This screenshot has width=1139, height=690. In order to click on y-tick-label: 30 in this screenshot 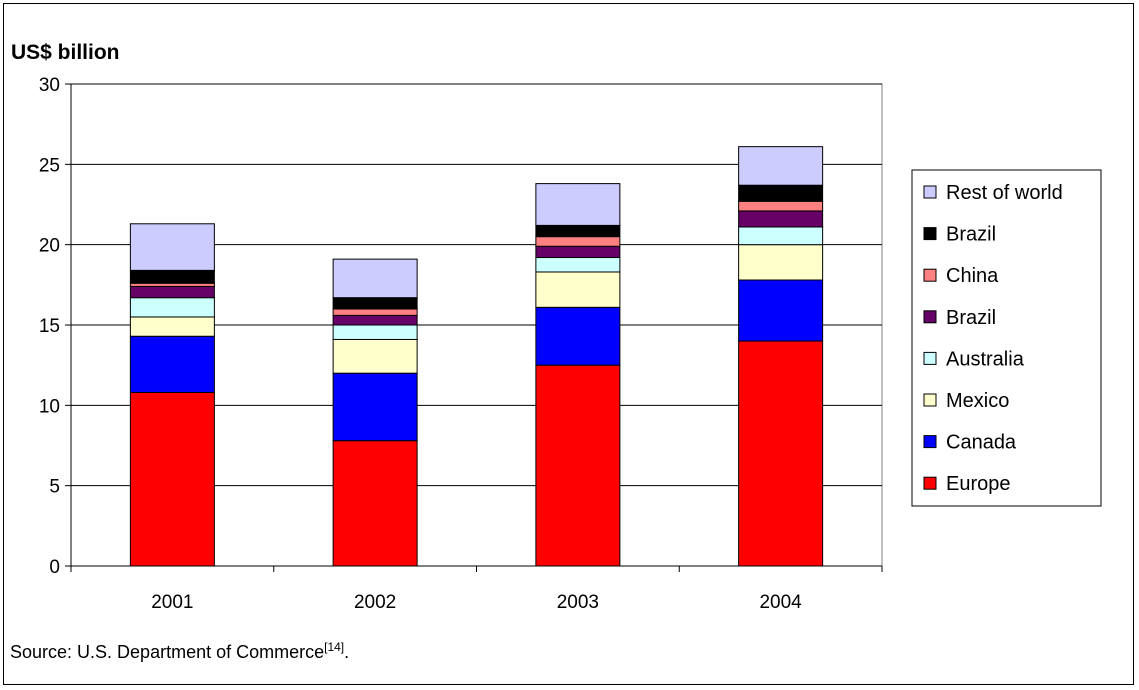, I will do `click(49, 85)`.